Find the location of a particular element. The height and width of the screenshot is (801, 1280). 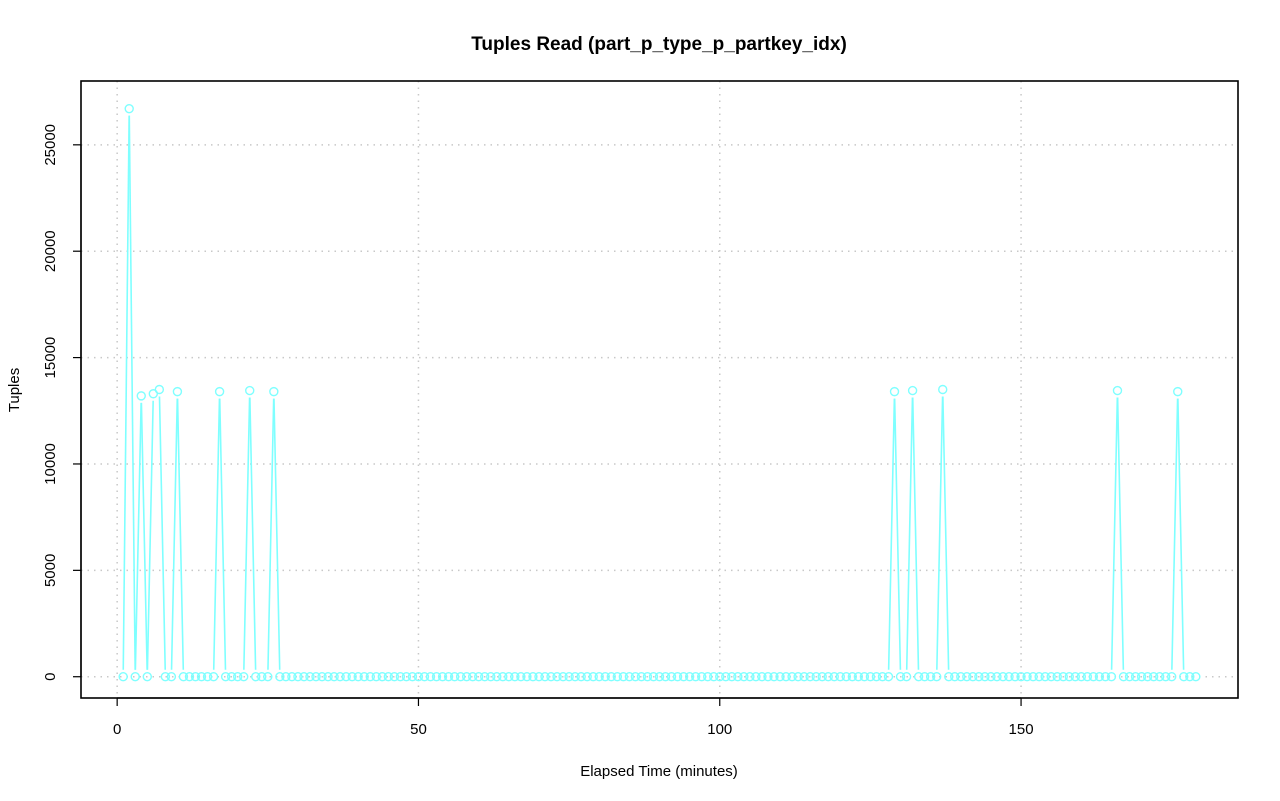

y-tick-label: 5000 is located at coordinates (50, 570).